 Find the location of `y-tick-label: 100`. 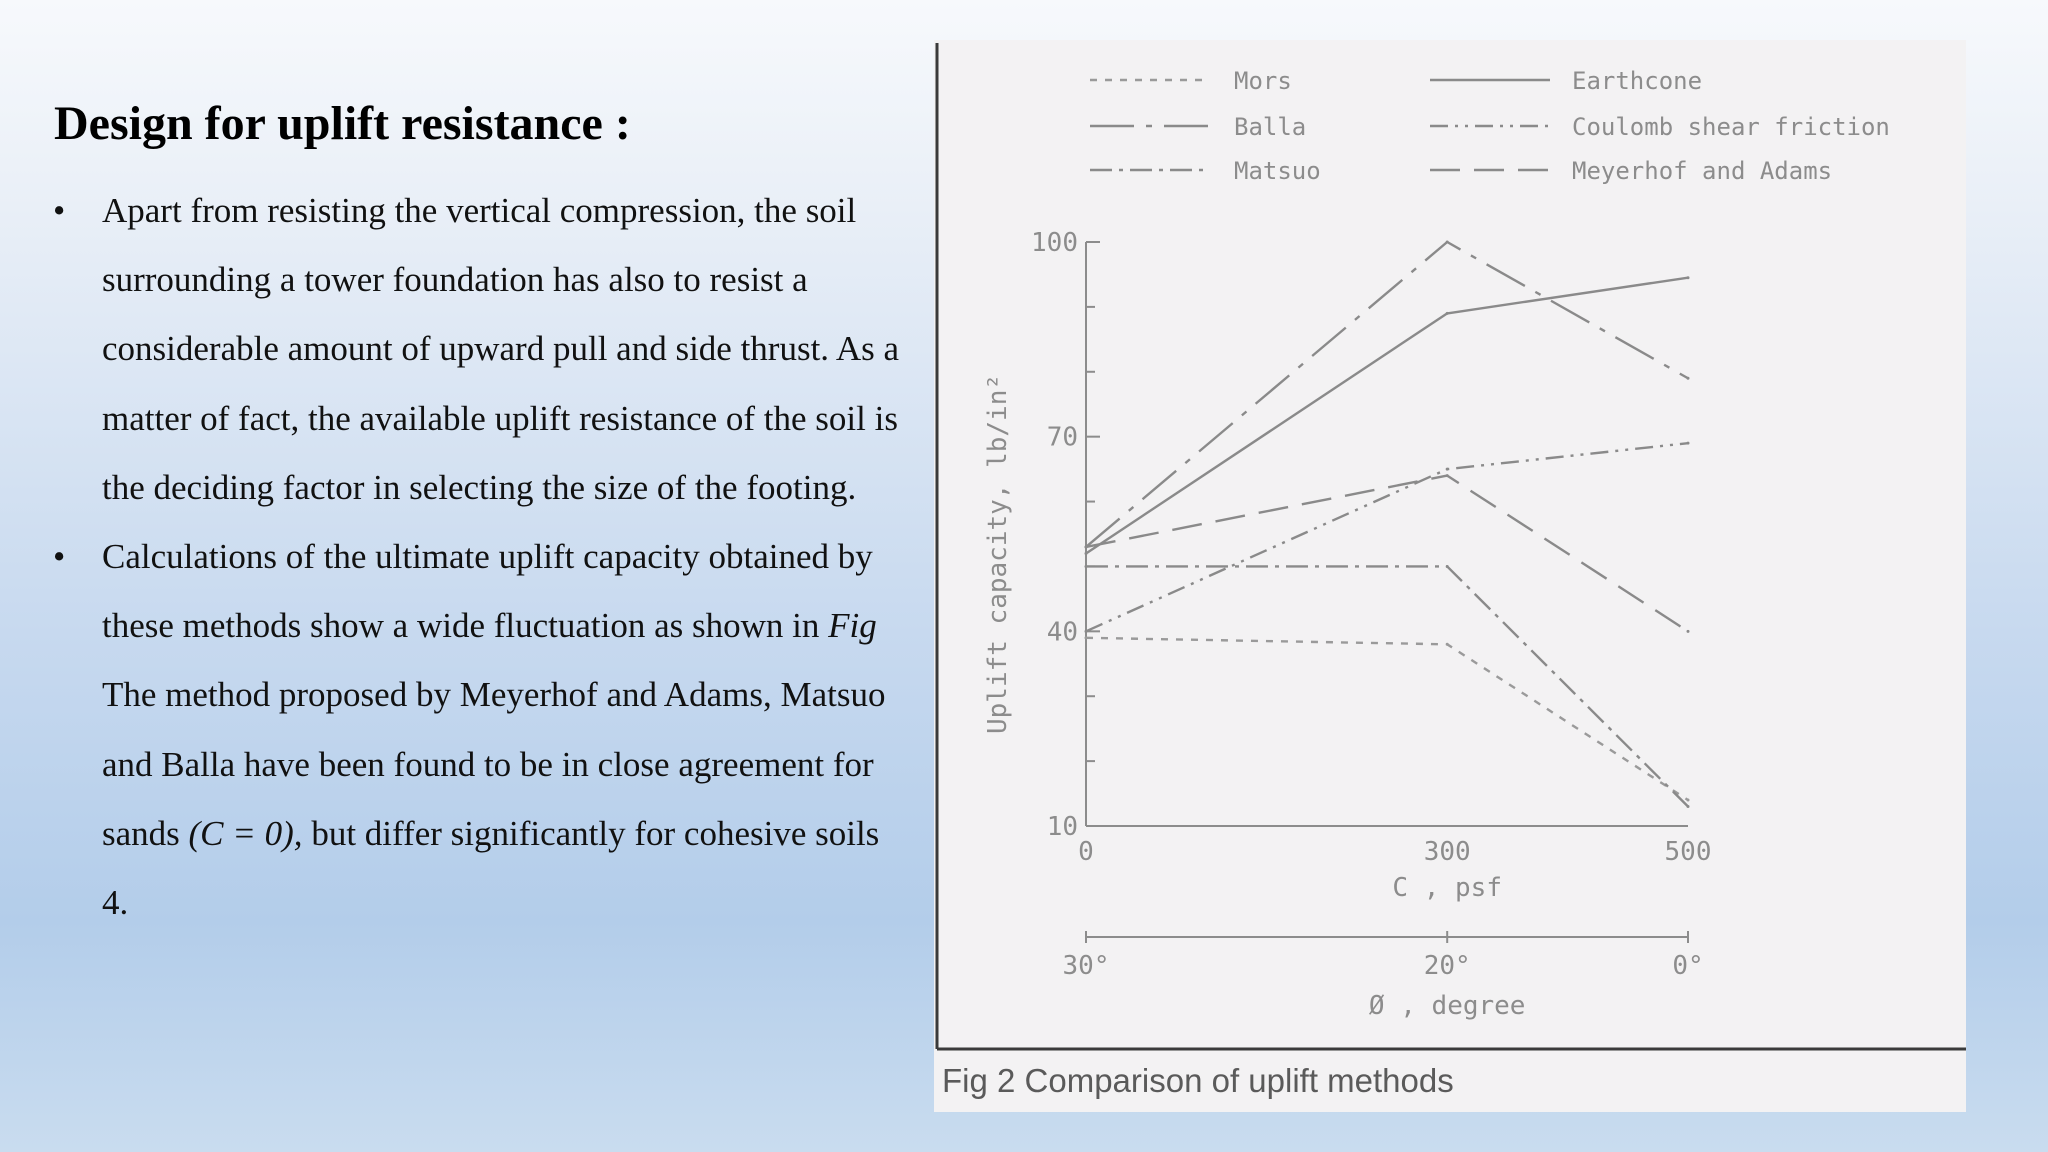

y-tick-label: 100 is located at coordinates (1054, 243).